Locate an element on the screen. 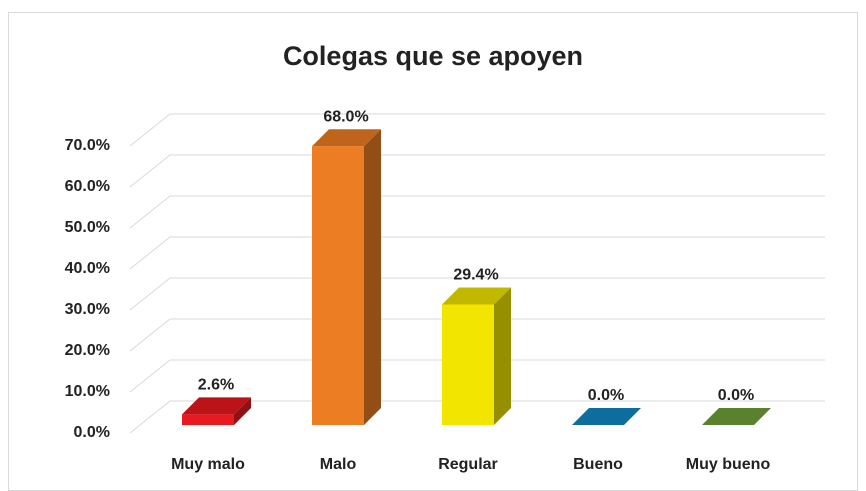 This screenshot has width=866, height=491. y-tick-label: 0.0% is located at coordinates (92, 432).